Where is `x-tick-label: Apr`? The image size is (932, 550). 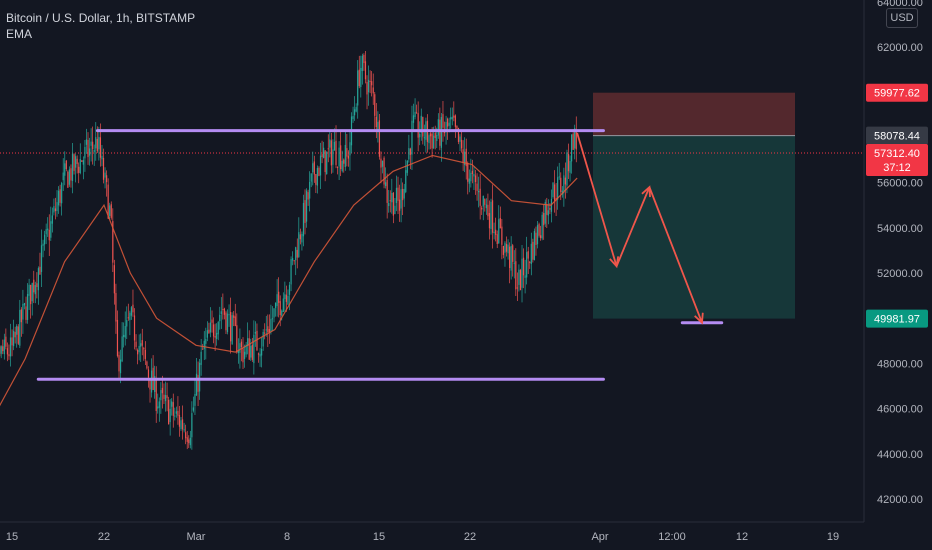
x-tick-label: Apr is located at coordinates (599, 537).